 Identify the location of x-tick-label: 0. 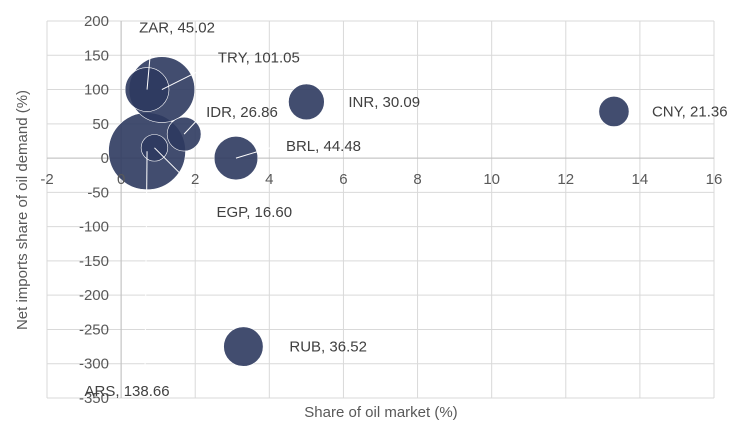
(121, 179).